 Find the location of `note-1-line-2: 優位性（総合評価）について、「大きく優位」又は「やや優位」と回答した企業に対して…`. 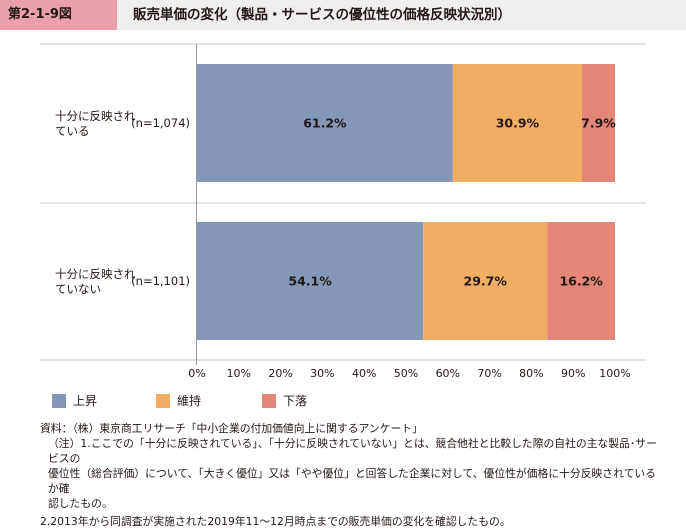

note-1-line-2: 優位性（総合評価）について、「大きく優位」又は「やや優位」と回答した企業に対して… is located at coordinates (352, 481).